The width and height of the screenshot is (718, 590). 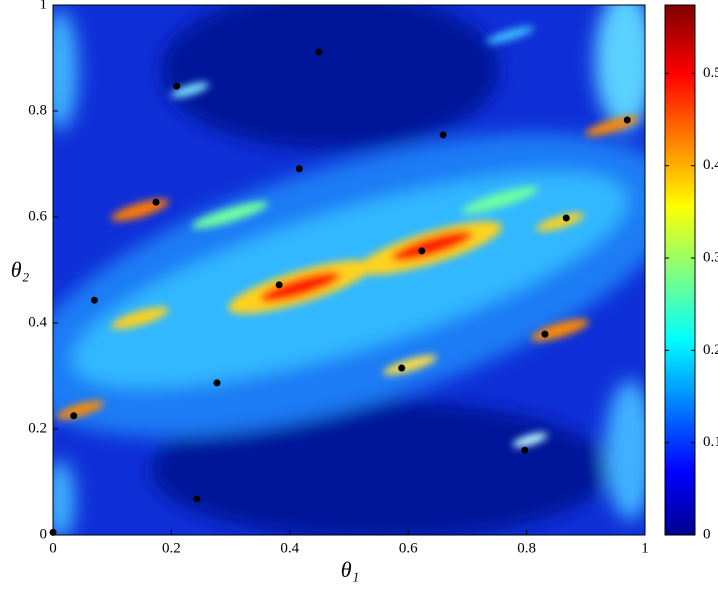 What do you see at coordinates (37, 110) in the screenshot?
I see `y-tick-label: 0.8` at bounding box center [37, 110].